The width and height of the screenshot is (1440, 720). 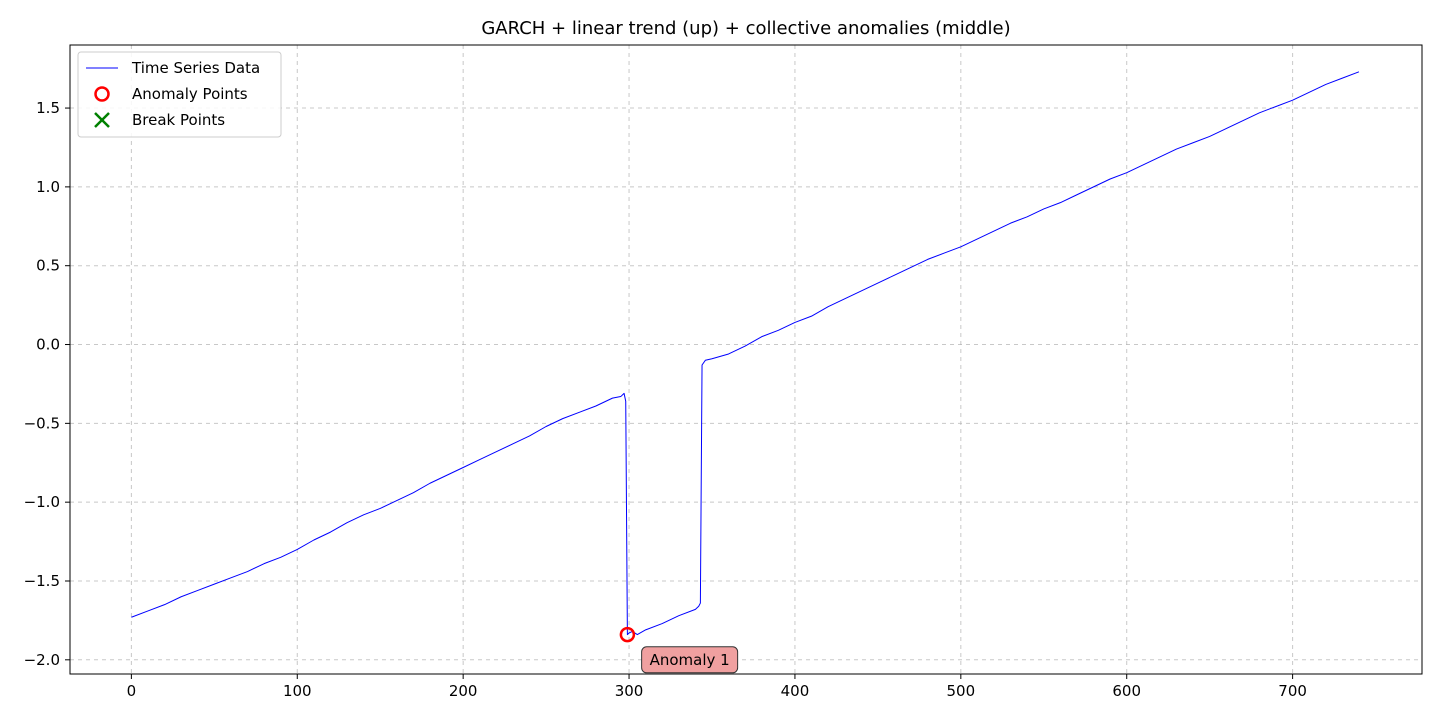 What do you see at coordinates (463, 691) in the screenshot?
I see `x-tick-label: 200` at bounding box center [463, 691].